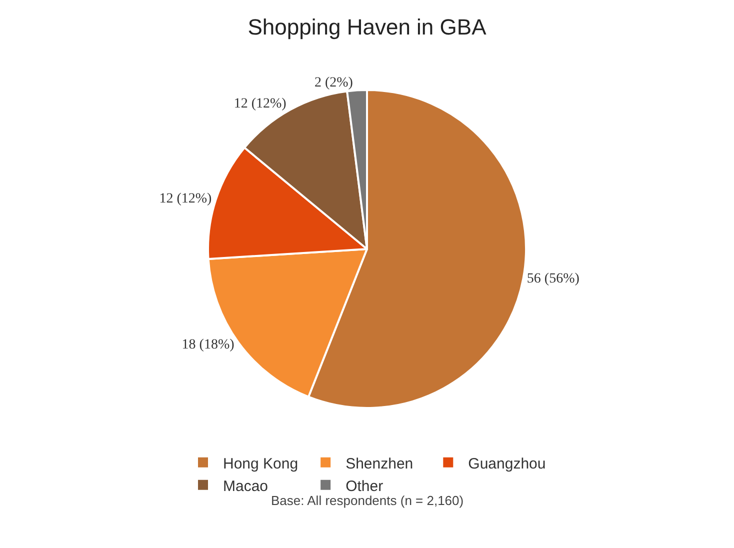  Describe the element at coordinates (245, 486) in the screenshot. I see `legend-label: Macao` at that location.